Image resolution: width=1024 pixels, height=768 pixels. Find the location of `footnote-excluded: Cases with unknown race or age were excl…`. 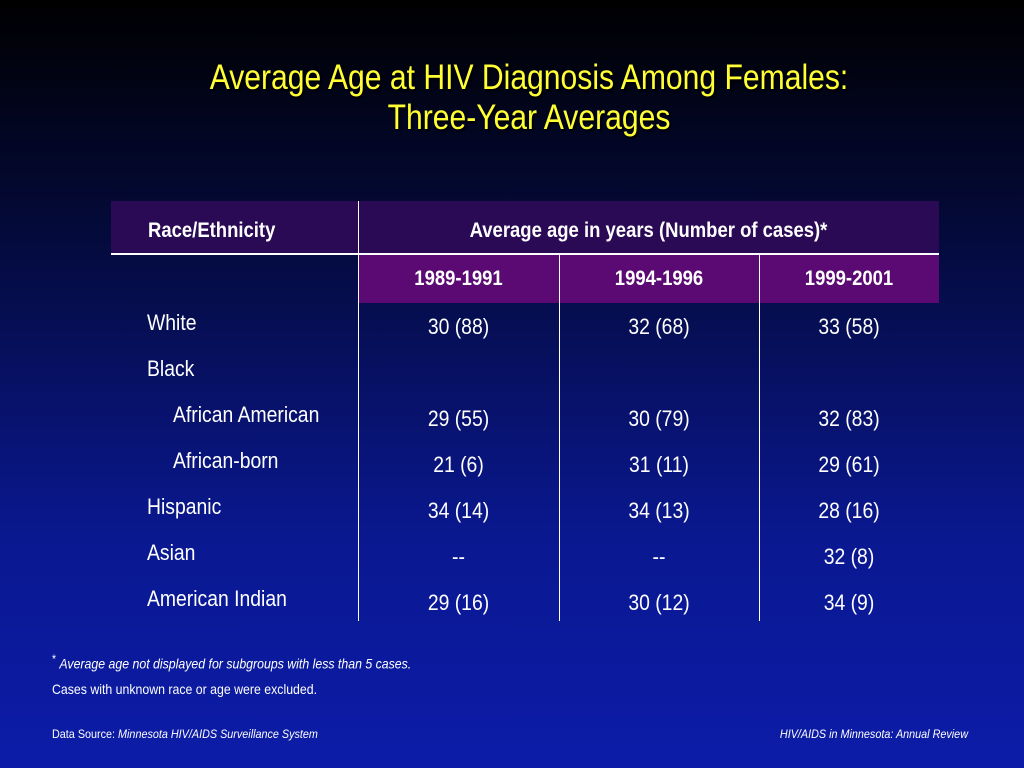

footnote-excluded: Cases with unknown race or age were excl… is located at coordinates (185, 689).